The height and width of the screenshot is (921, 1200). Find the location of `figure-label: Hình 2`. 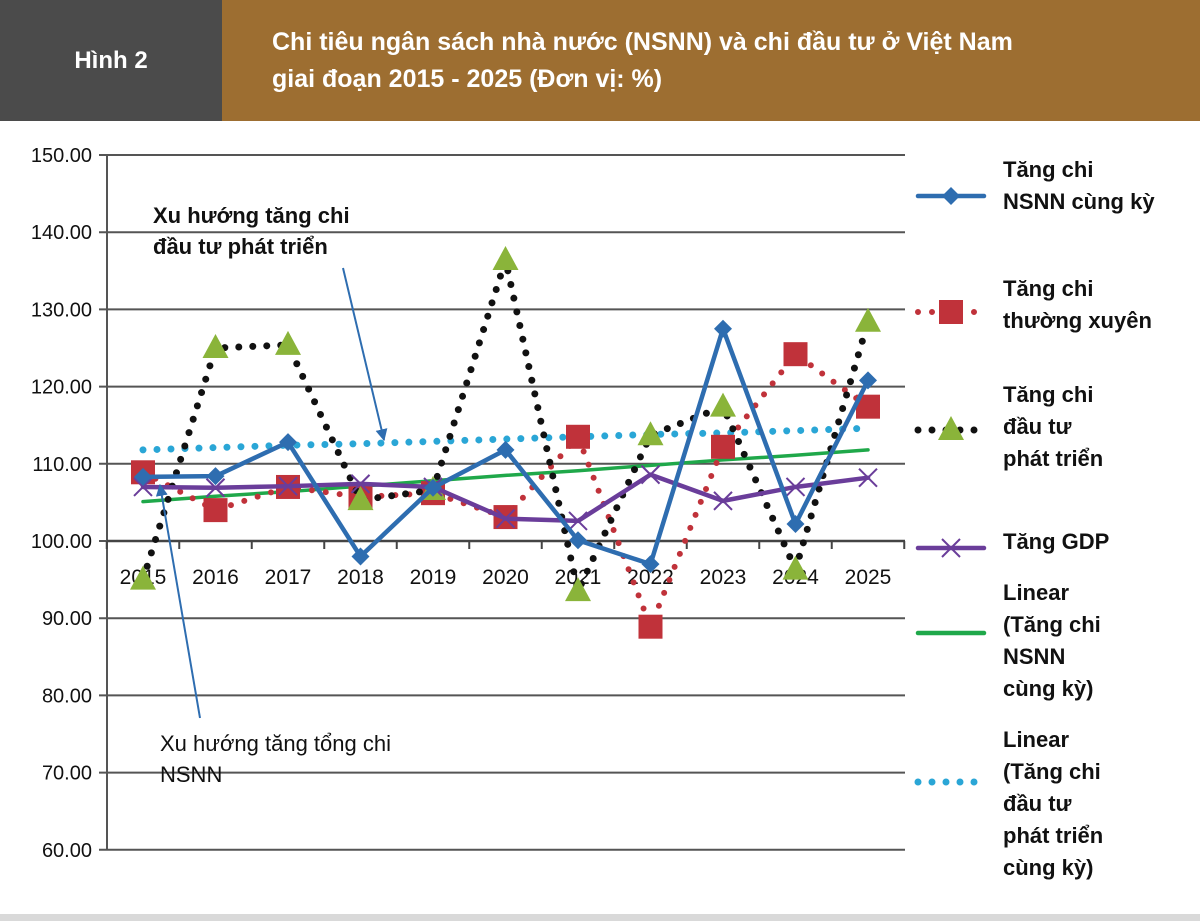

figure-label: Hình 2 is located at coordinates (111, 60).